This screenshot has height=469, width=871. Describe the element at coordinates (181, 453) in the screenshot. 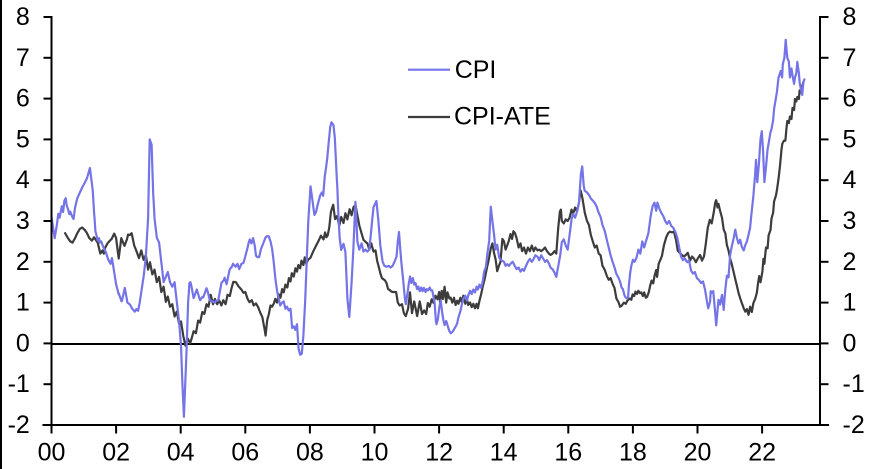

I see `svg-text: 04` at that location.